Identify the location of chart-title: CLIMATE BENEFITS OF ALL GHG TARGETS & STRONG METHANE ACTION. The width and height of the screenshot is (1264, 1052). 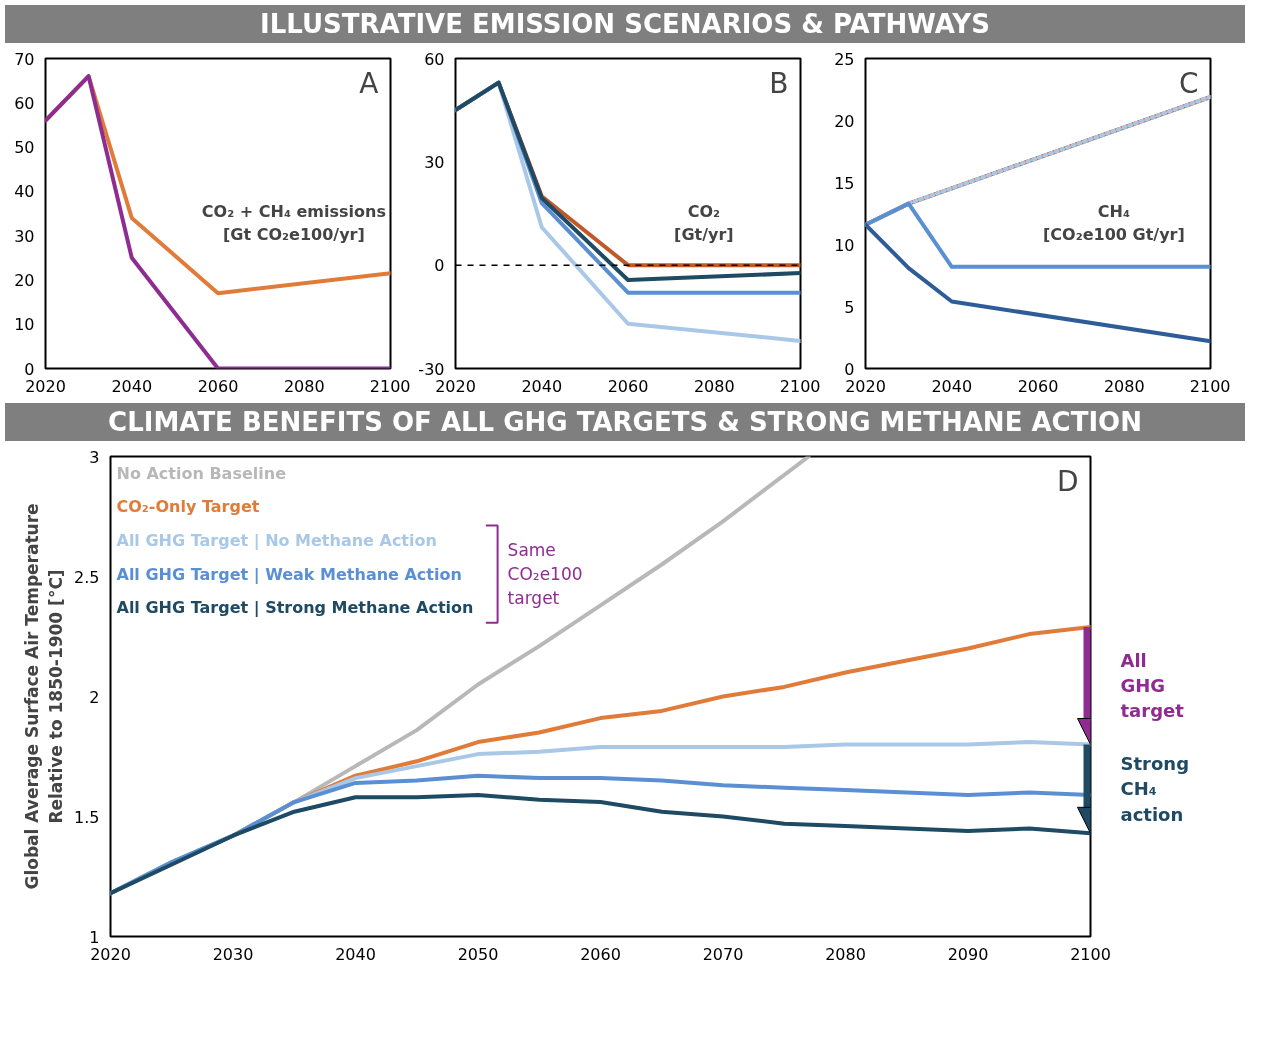
(625, 422).